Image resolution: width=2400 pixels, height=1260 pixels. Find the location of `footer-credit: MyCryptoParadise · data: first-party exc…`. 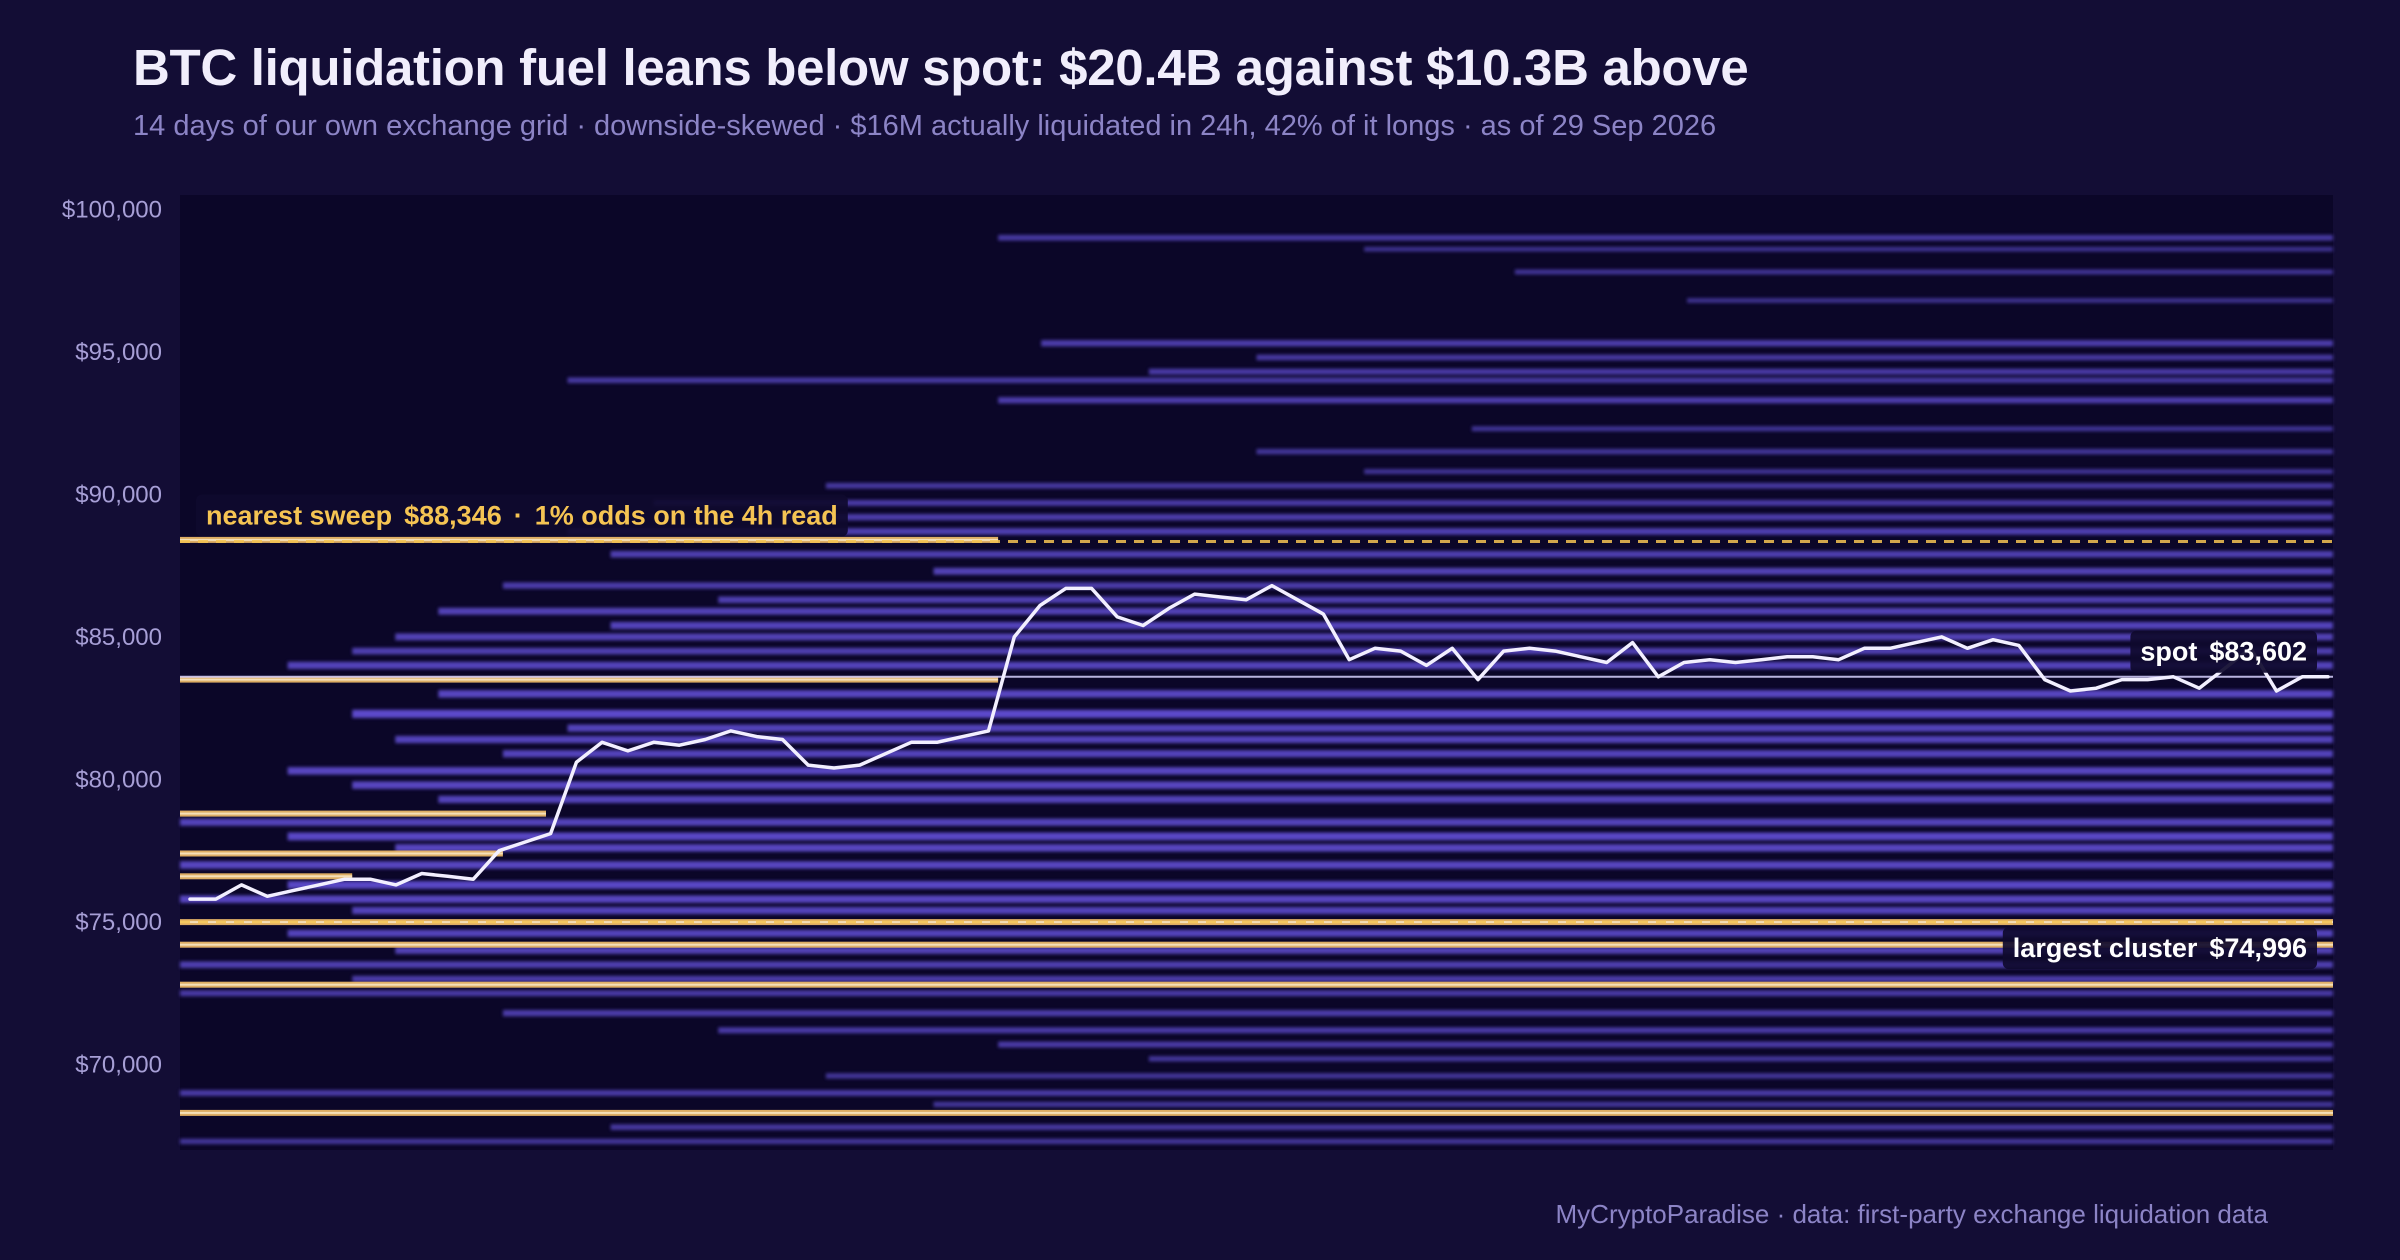

footer-credit: MyCryptoParadise · data: first-party exc… is located at coordinates (1911, 1214).